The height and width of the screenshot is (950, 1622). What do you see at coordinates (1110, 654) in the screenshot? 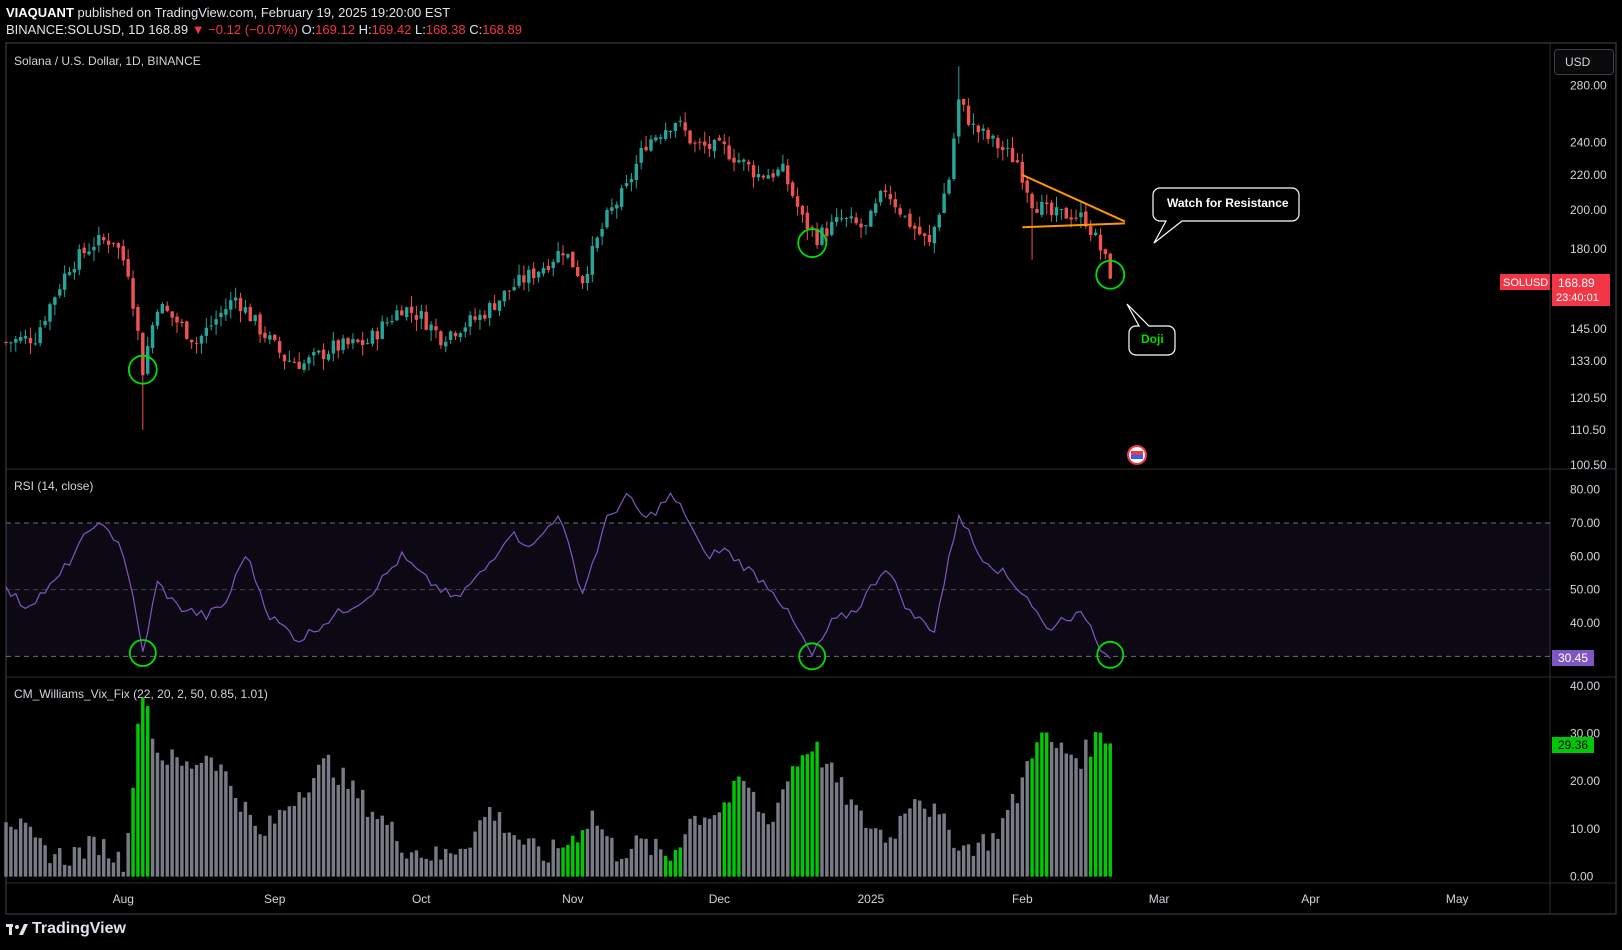
I see `rsi-circle-marker` at bounding box center [1110, 654].